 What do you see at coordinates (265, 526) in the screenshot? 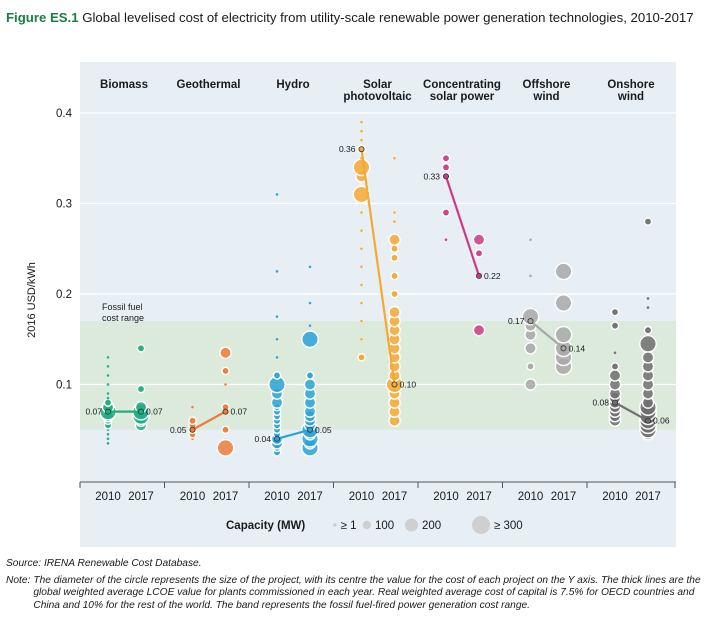
I see `legend-title: Capacity (MW)` at bounding box center [265, 526].